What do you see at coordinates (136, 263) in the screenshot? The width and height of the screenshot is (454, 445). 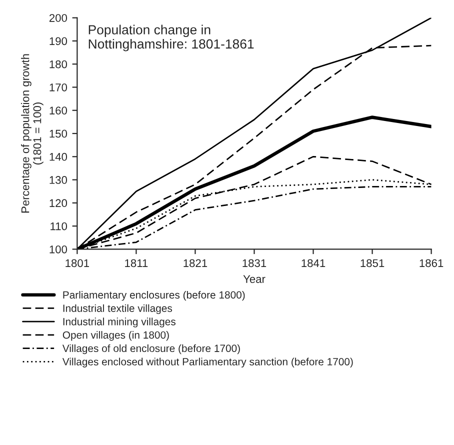 I see `x-tick-label: 1811` at bounding box center [136, 263].